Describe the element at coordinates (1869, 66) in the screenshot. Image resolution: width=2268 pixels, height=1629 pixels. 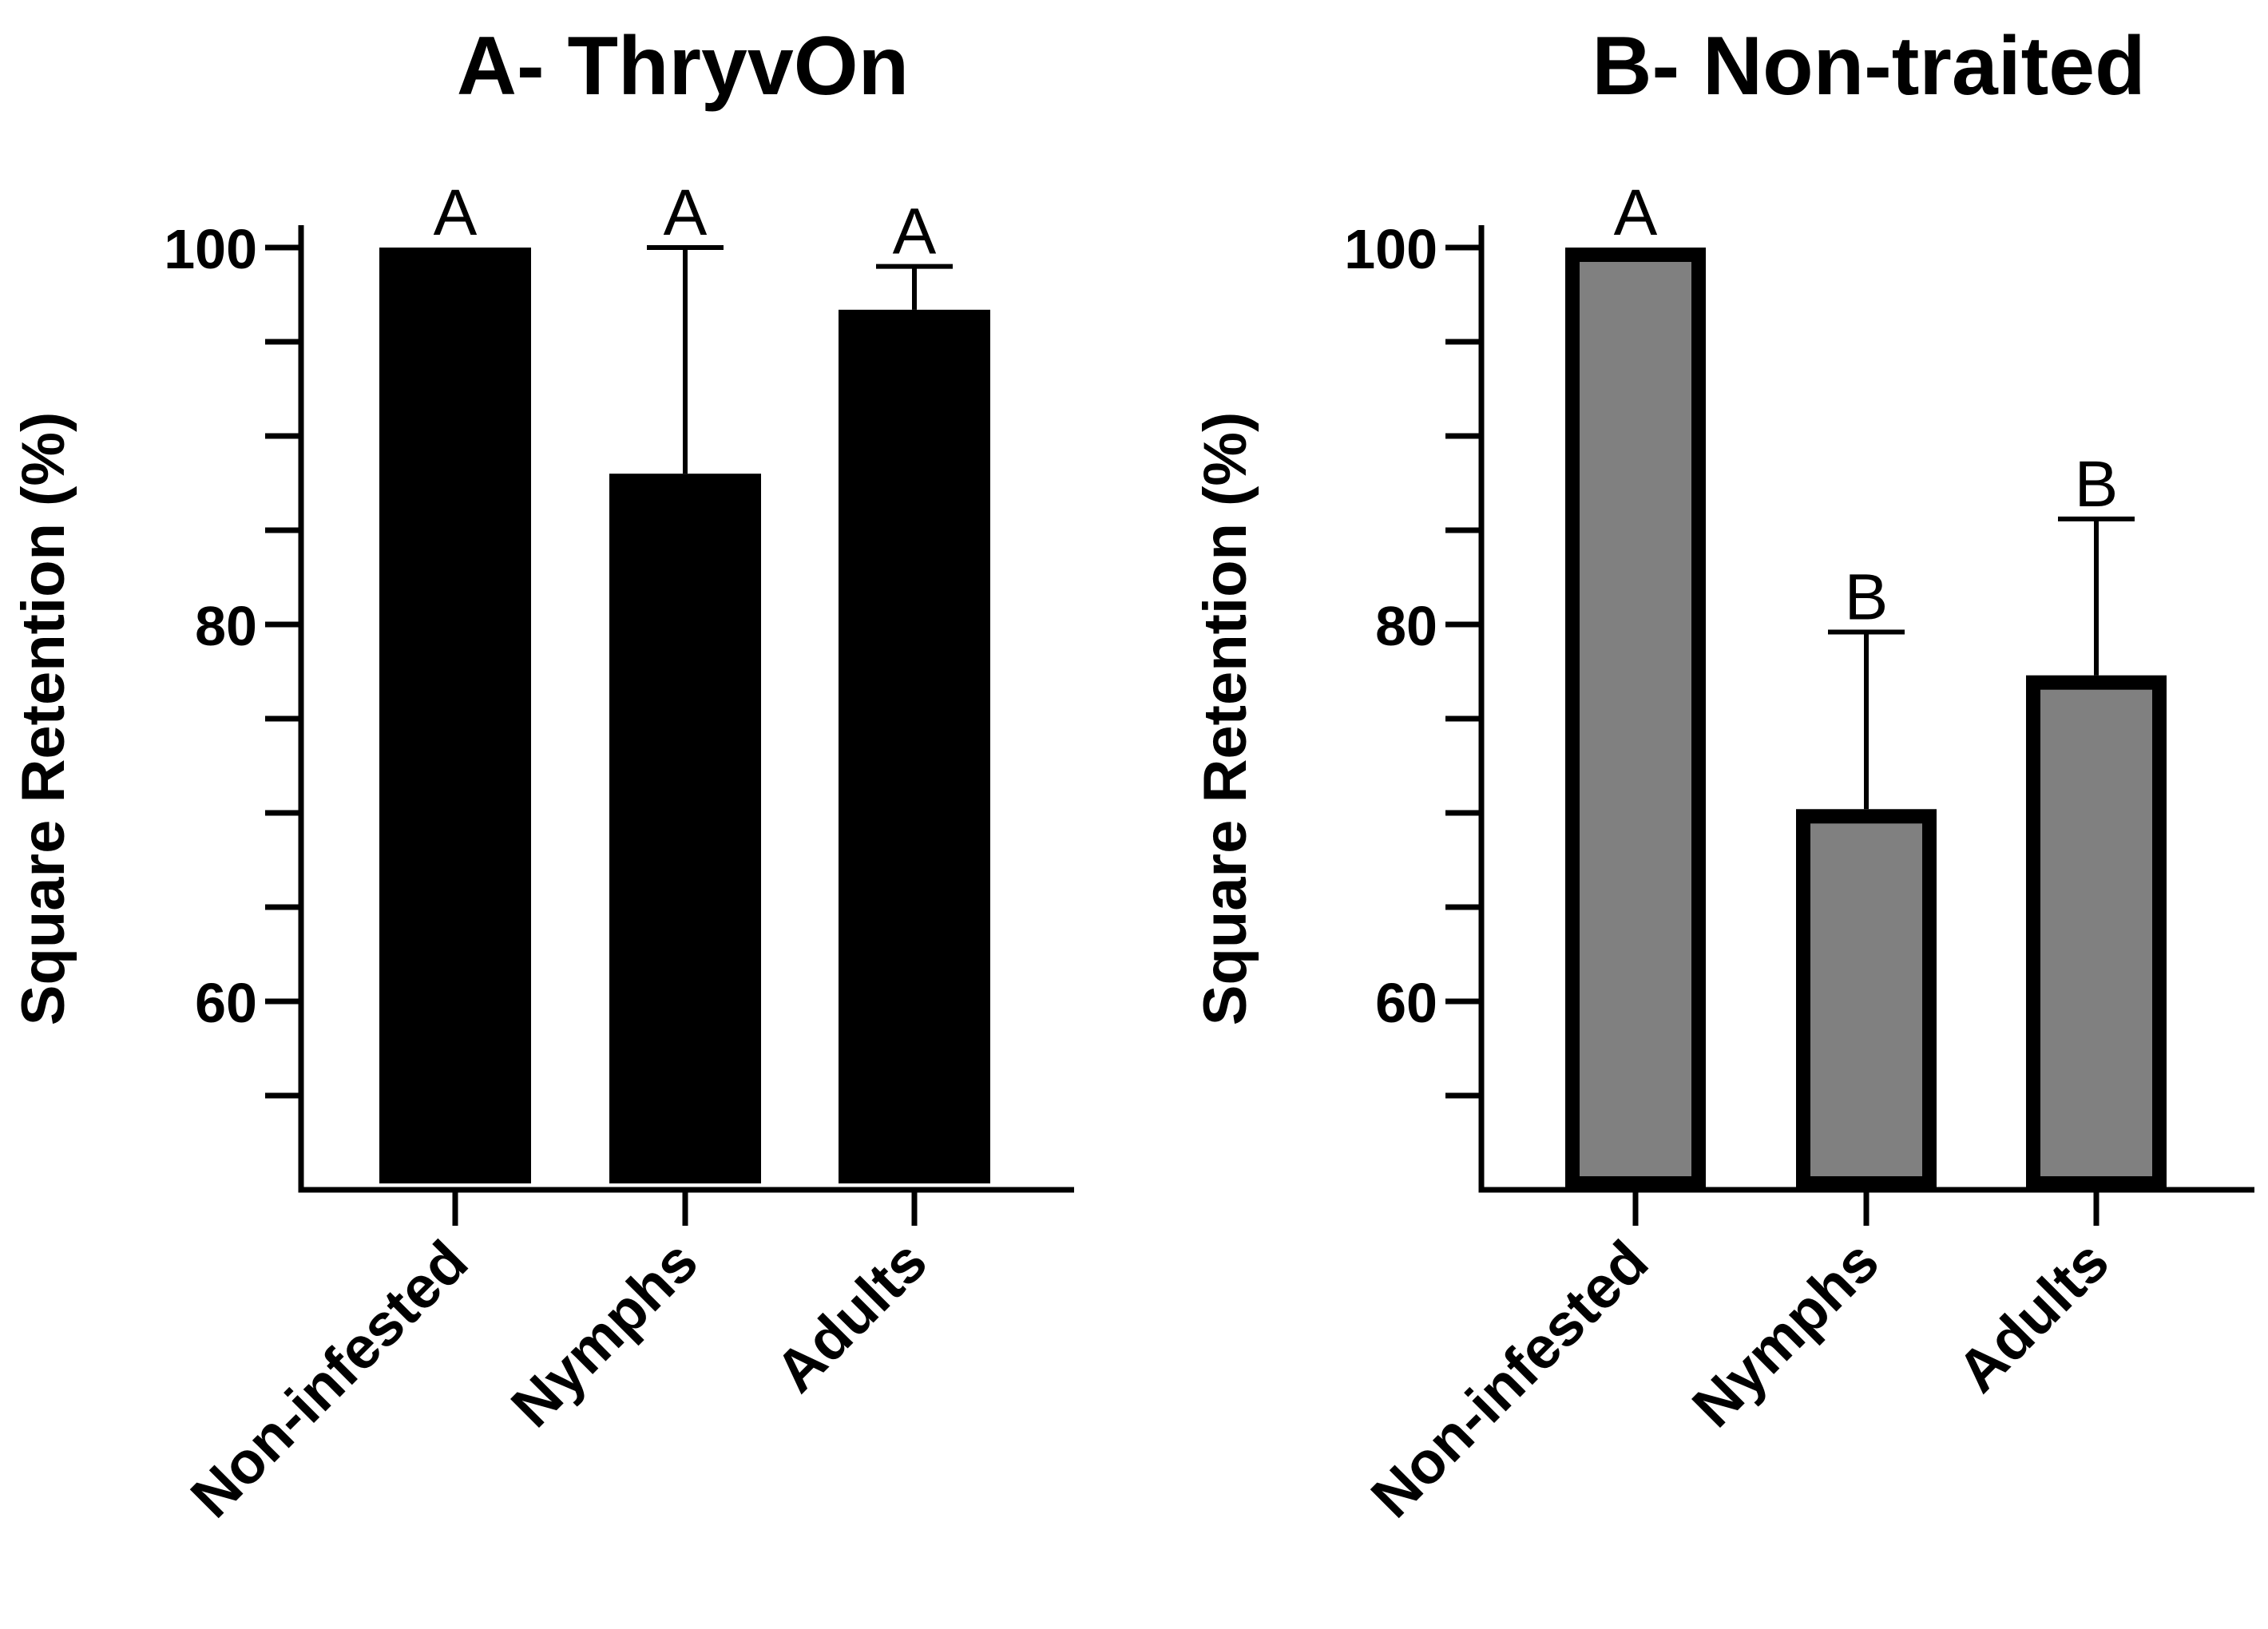
I see `chart-title: B- Non-traited` at that location.